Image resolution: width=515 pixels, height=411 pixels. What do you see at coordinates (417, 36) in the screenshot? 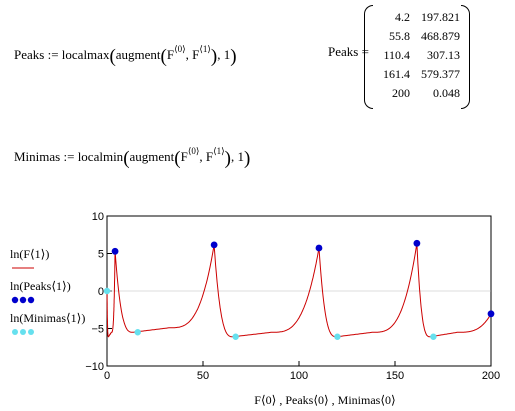
I see `matrix-row: 55.8 468.879` at bounding box center [417, 36].